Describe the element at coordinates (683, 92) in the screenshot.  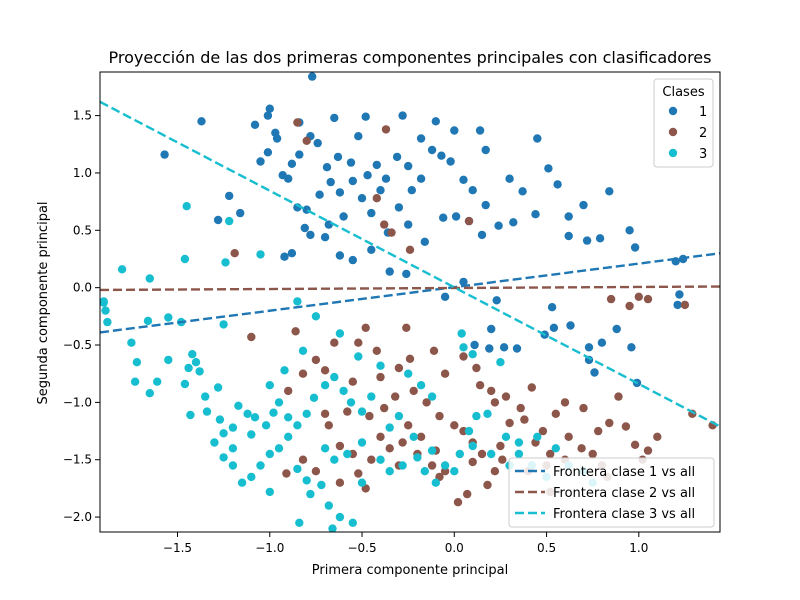
I see `class-legend-title: Clases` at that location.